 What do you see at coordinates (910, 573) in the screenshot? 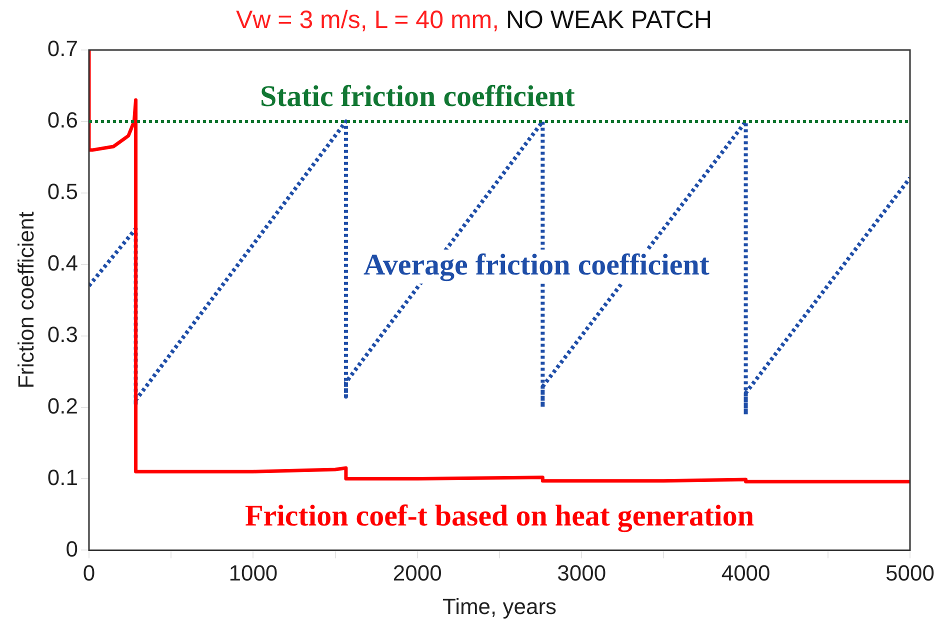
I see `x-tick-label: 5000` at bounding box center [910, 573].